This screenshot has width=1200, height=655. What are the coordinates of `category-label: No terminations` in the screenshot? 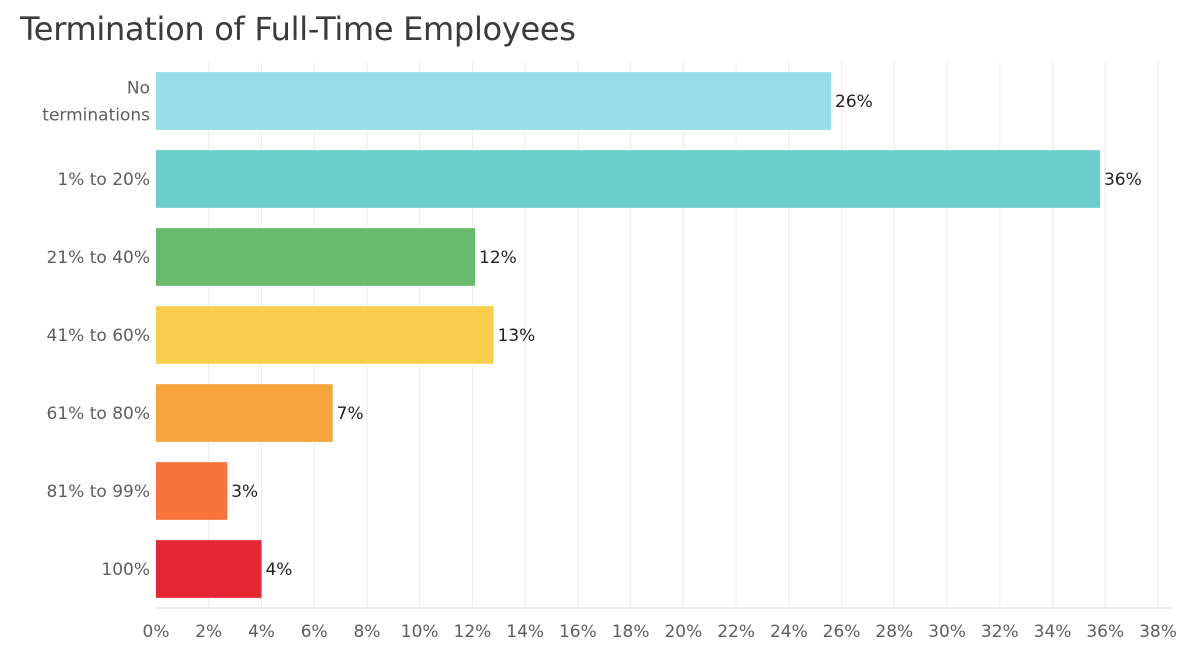 It's located at (96, 102).